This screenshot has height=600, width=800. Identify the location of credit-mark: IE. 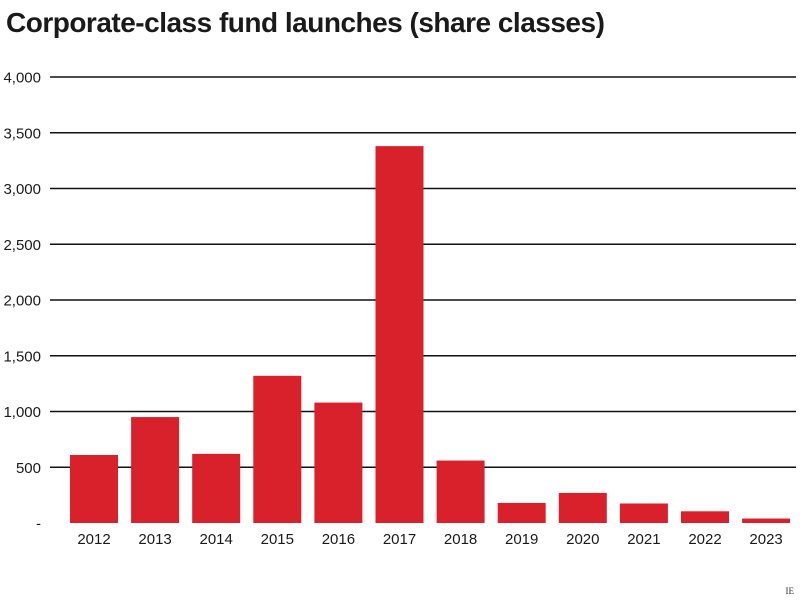
(790, 591).